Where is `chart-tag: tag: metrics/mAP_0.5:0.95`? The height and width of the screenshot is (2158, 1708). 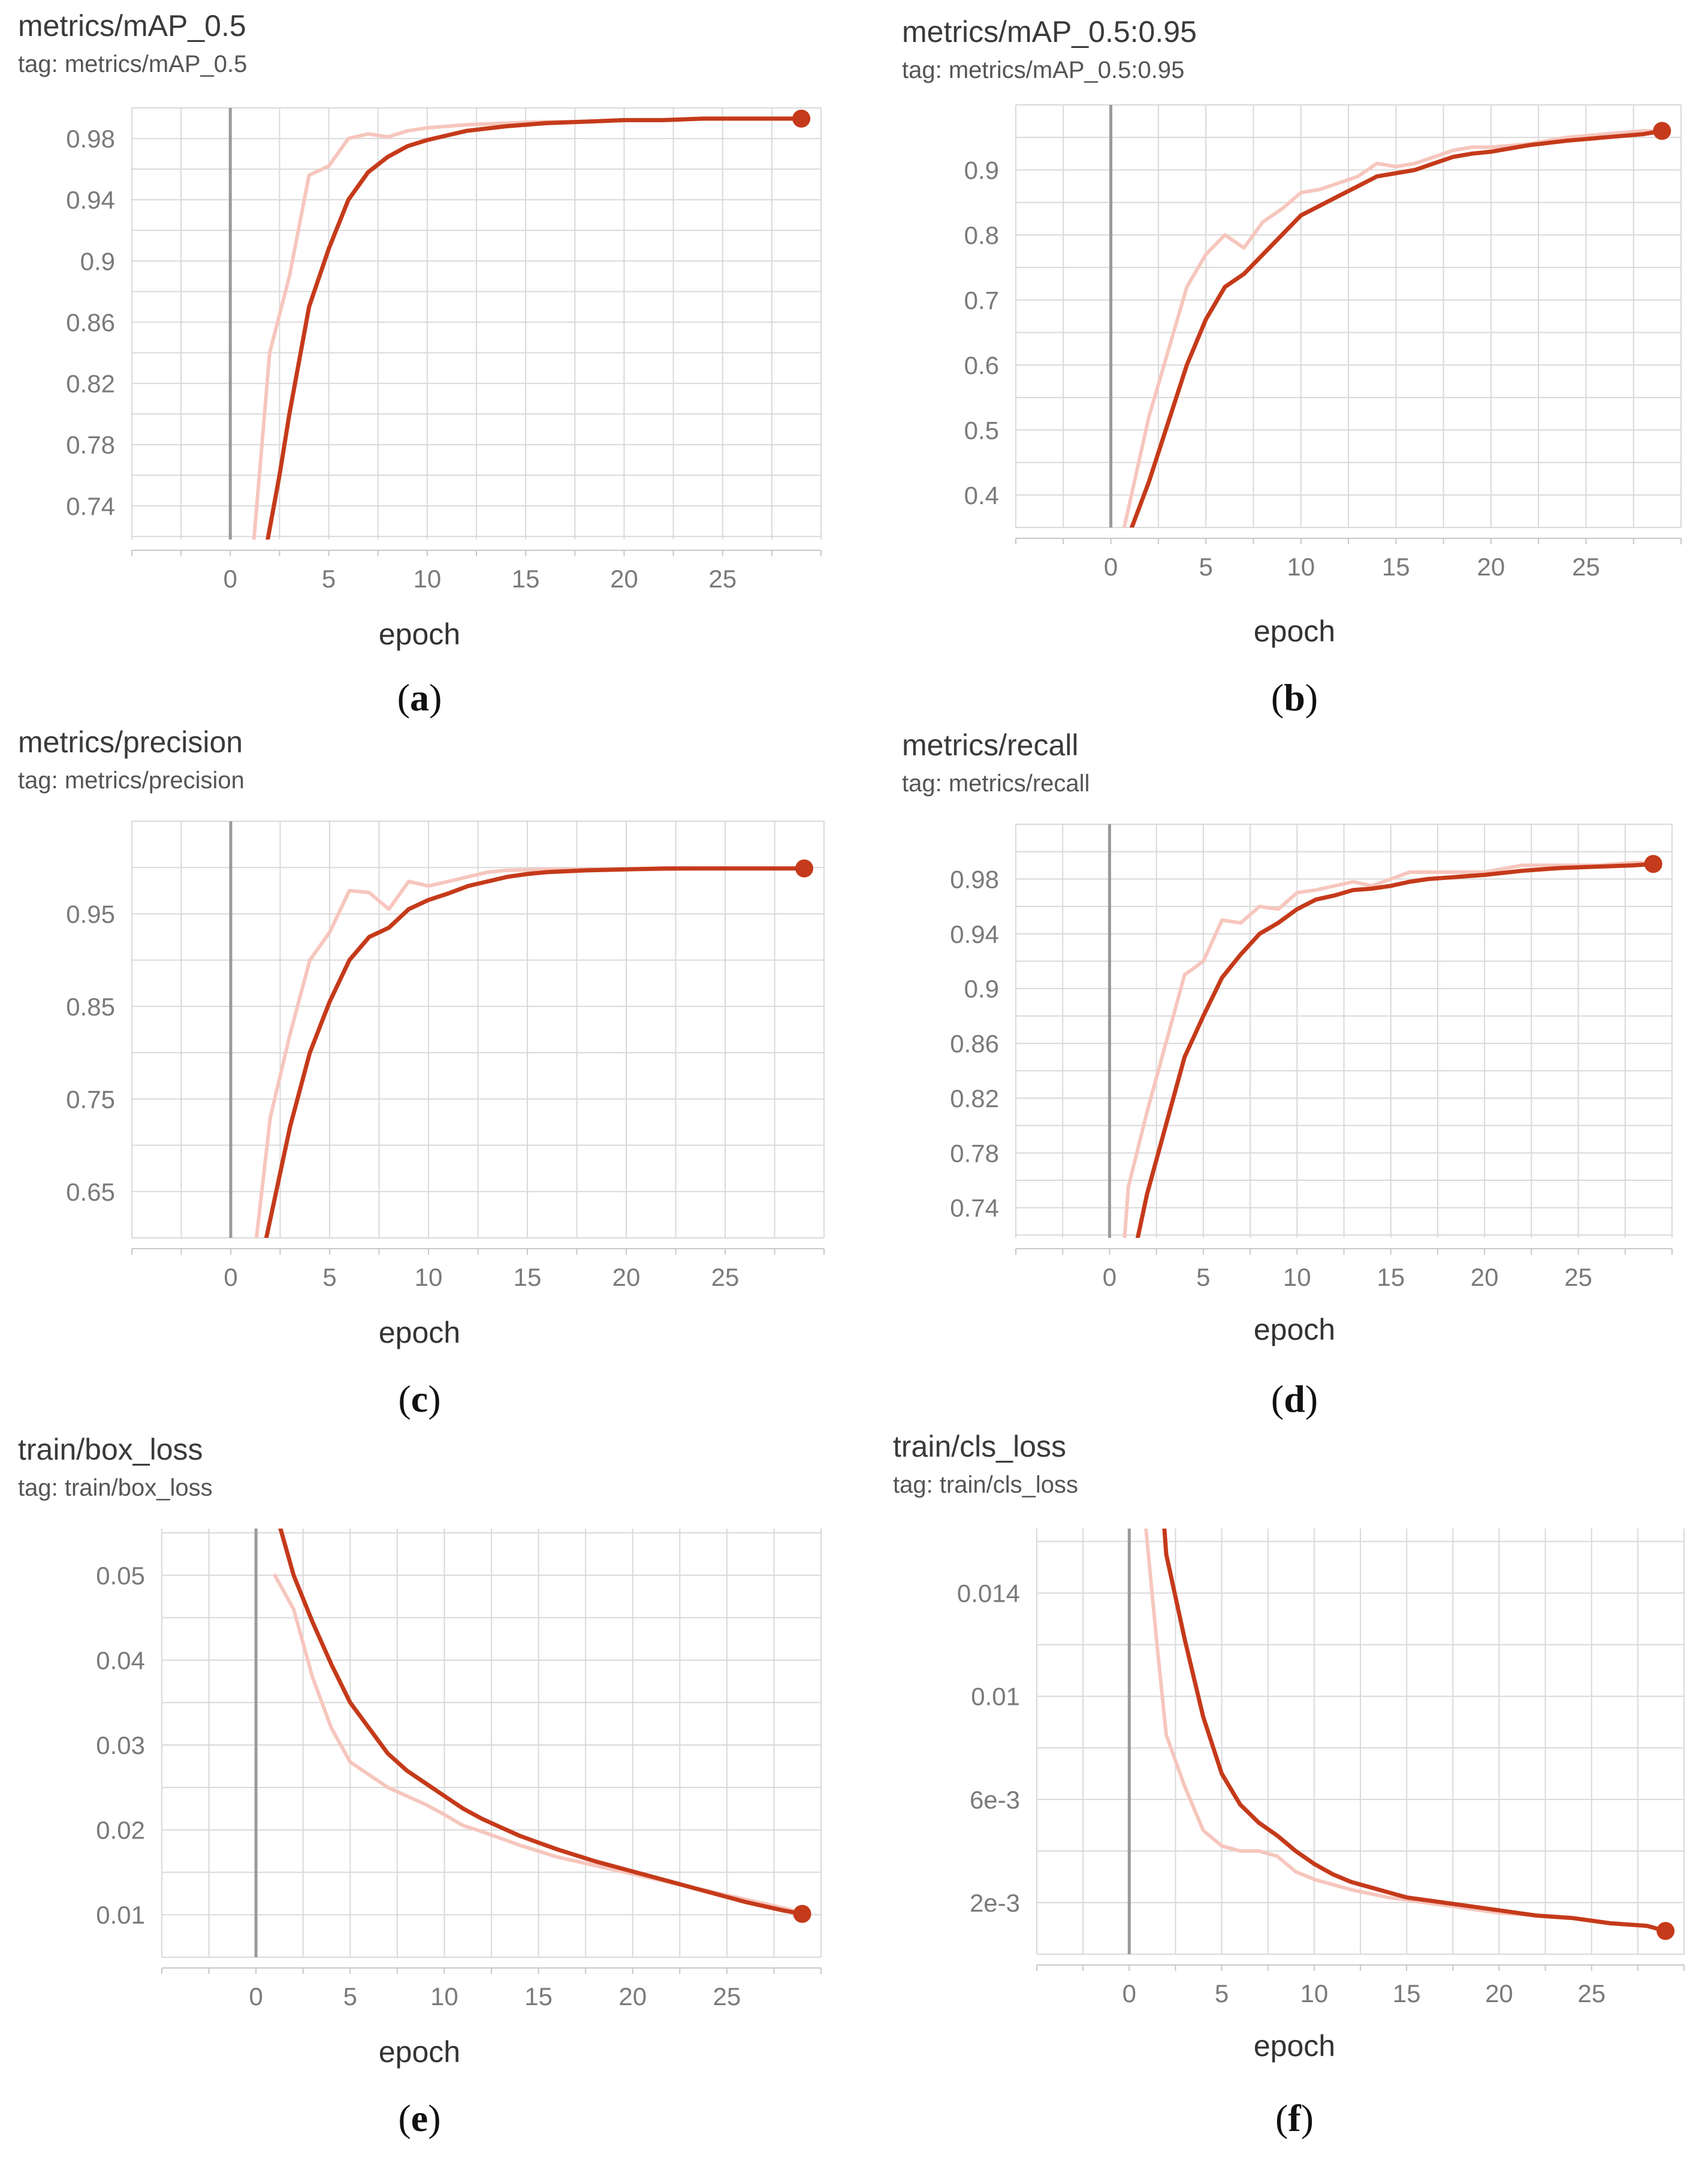 chart-tag: tag: metrics/mAP_0.5:0.95 is located at coordinates (1043, 70).